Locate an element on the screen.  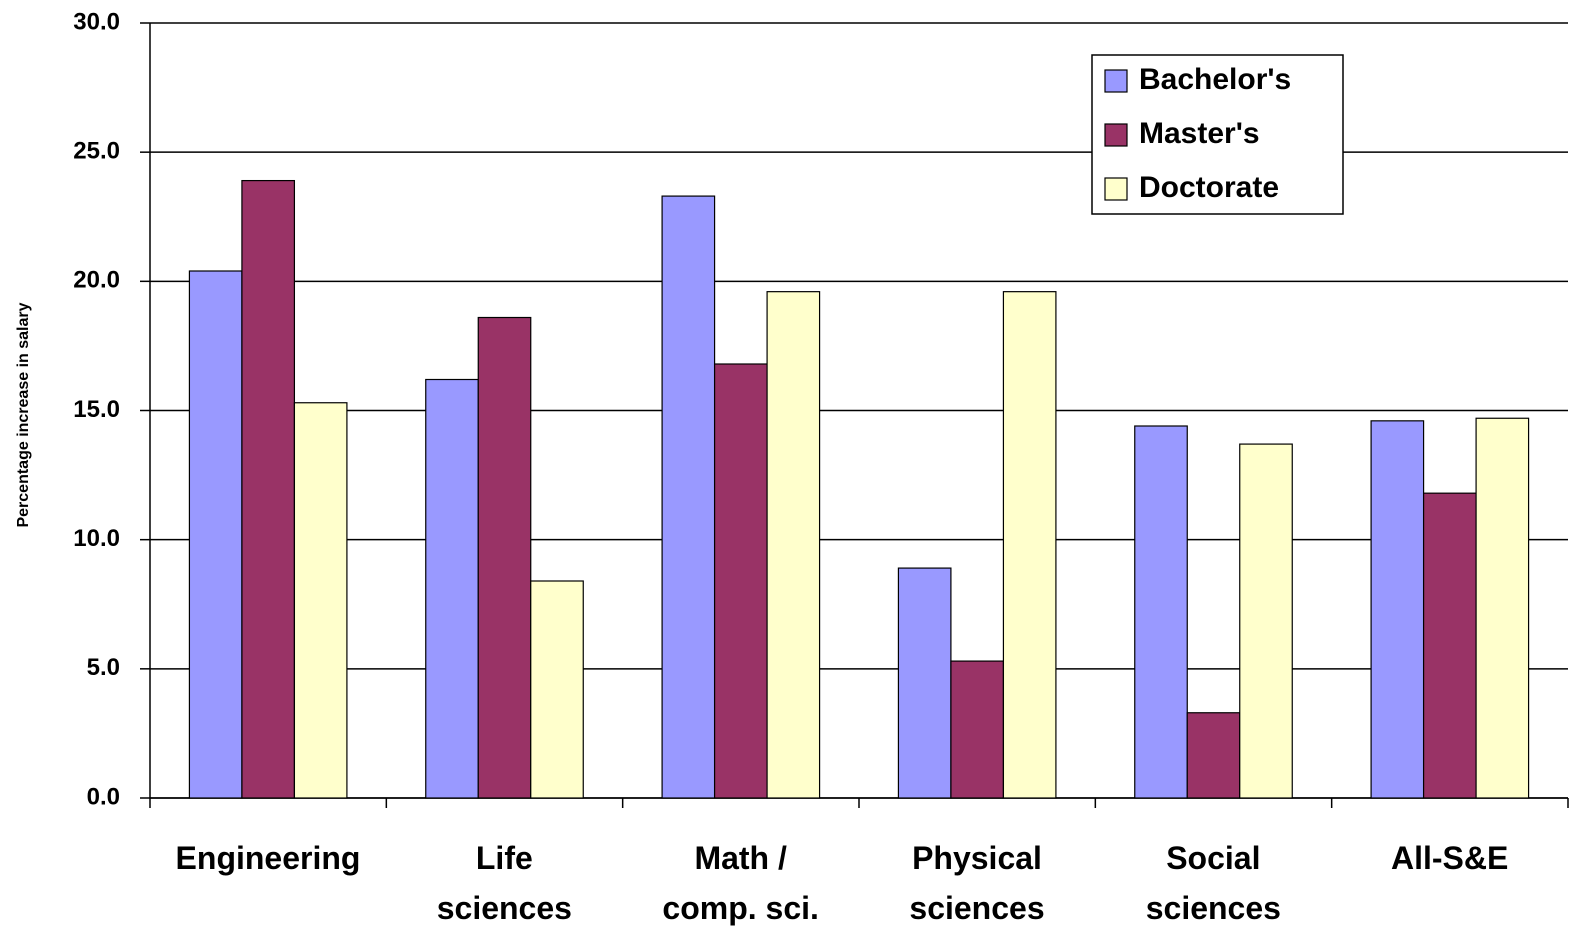
x-tick-label: Social sciences is located at coordinates (1213, 883).